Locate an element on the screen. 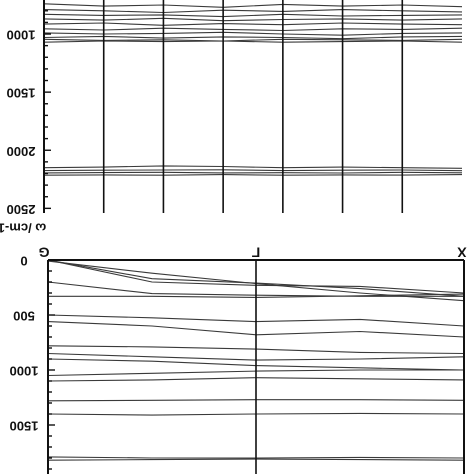 Image resolution: width=474 pixels, height=474 pixels. bottom-kpoint-label-0: G is located at coordinates (43, 252).